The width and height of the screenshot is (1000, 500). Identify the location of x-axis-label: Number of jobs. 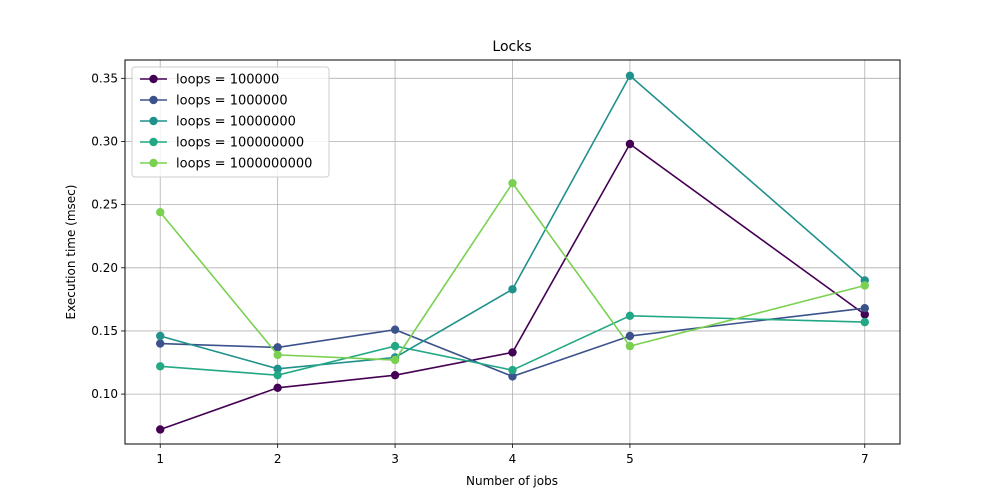
(512, 481).